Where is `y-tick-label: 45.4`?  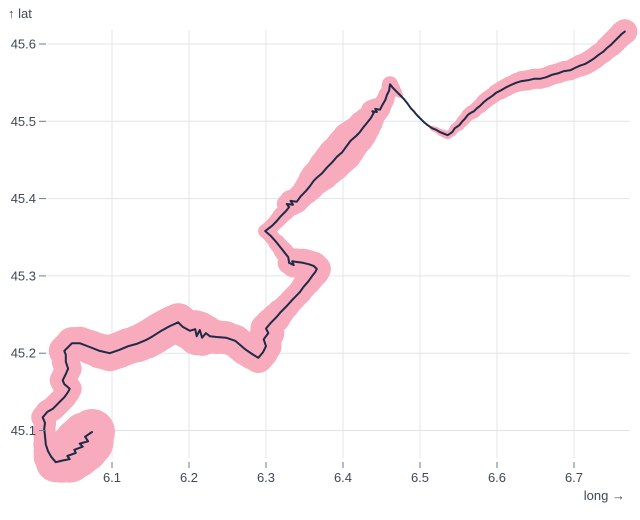 y-tick-label: 45.4 is located at coordinates (23, 198).